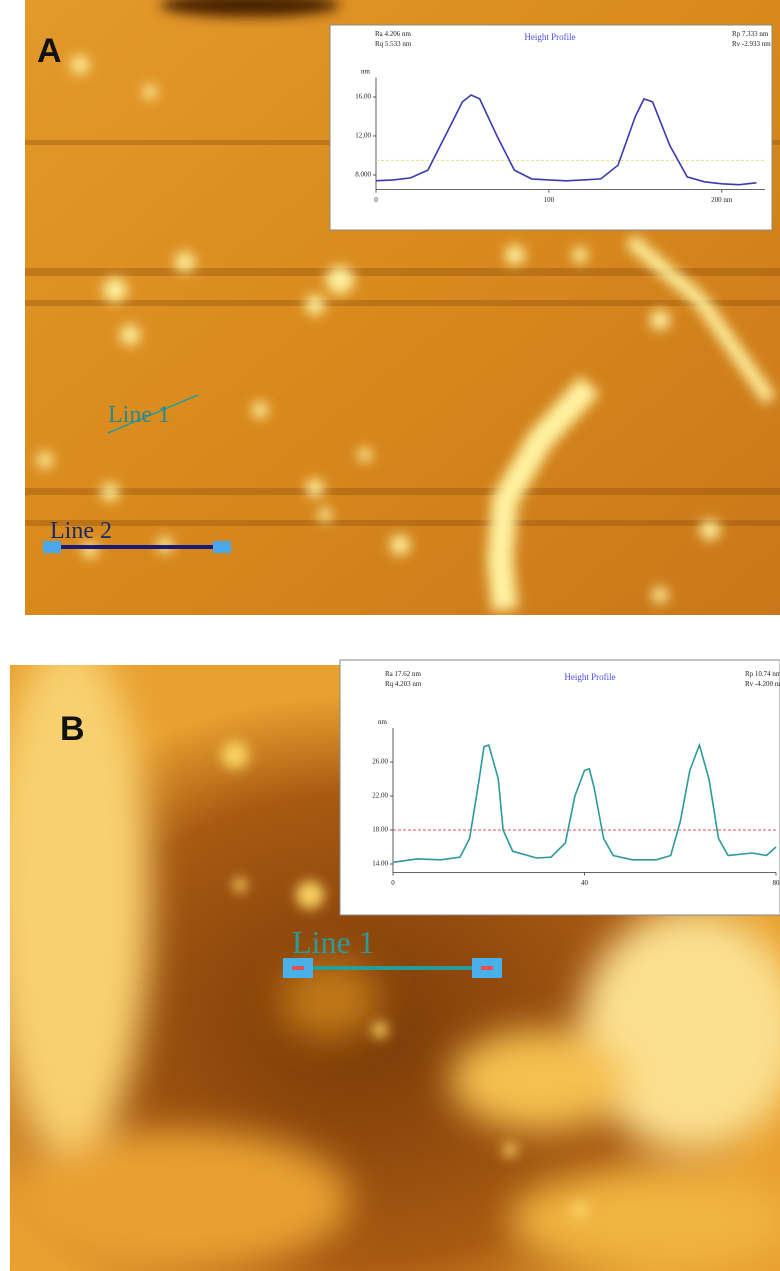 The image size is (780, 1271). What do you see at coordinates (549, 200) in the screenshot?
I see `x-tick-label: 100` at bounding box center [549, 200].